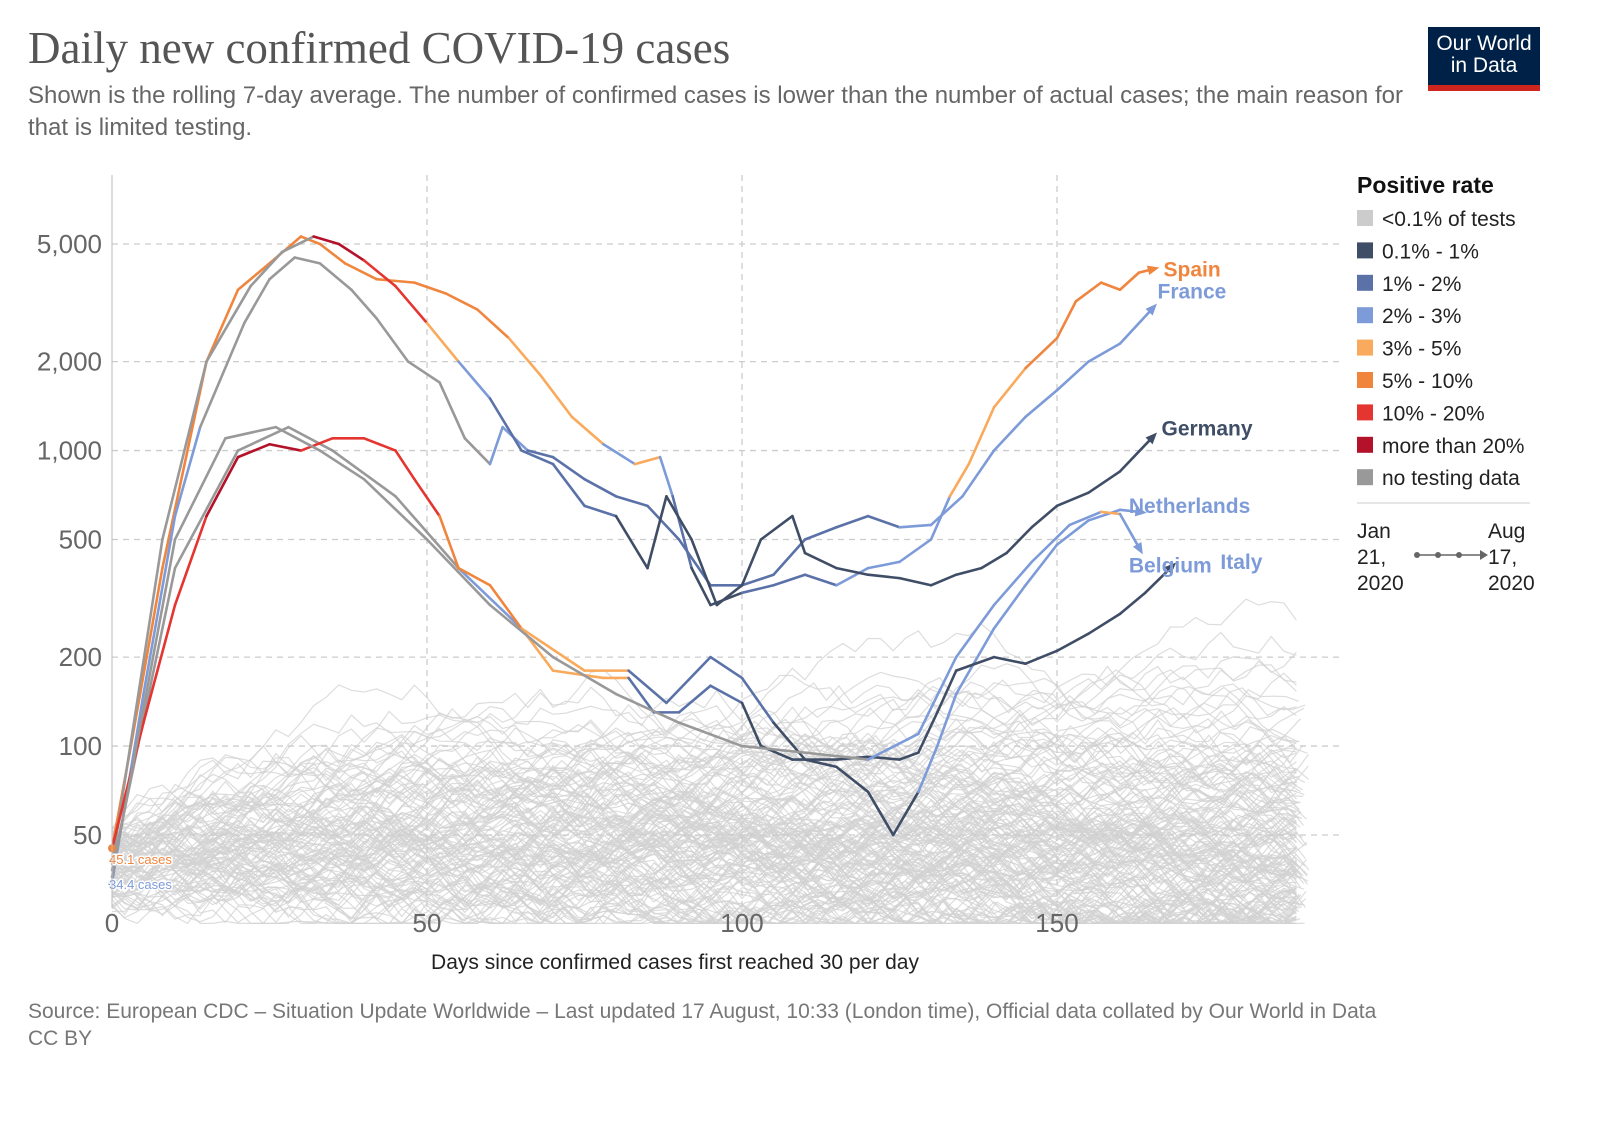 This screenshot has height=1129, width=1600. Describe the element at coordinates (1421, 349) in the screenshot. I see `legend-label: 3% - 5%` at that location.